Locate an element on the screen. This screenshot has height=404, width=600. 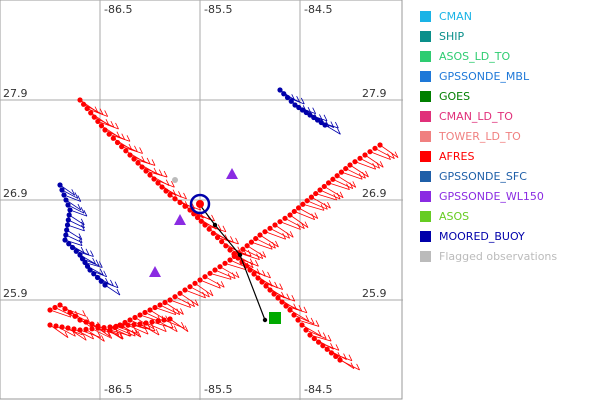
sonde-path-point is located at coordinates (215, 225).